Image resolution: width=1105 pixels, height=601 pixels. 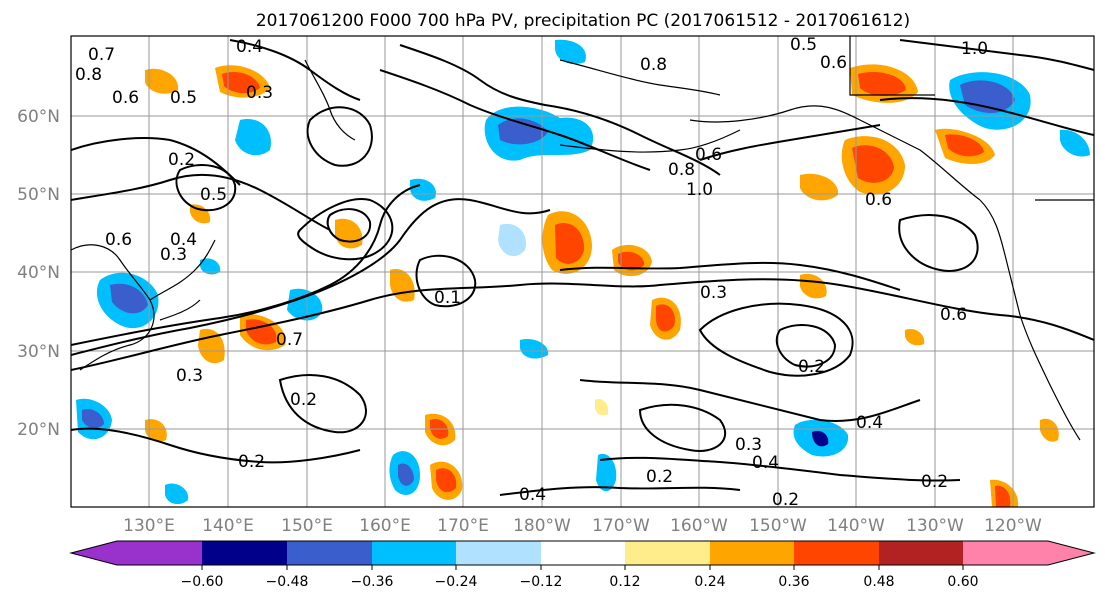 I want to click on fill-pos-13b, so click(x=1003, y=496).